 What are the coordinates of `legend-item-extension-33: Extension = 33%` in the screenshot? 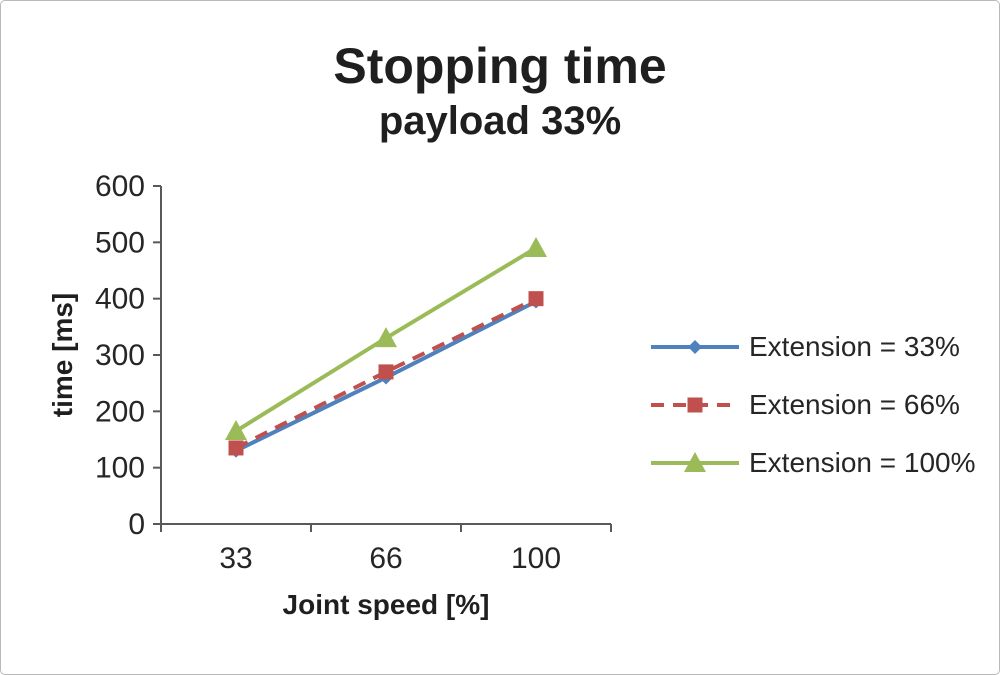 It's located at (812, 347).